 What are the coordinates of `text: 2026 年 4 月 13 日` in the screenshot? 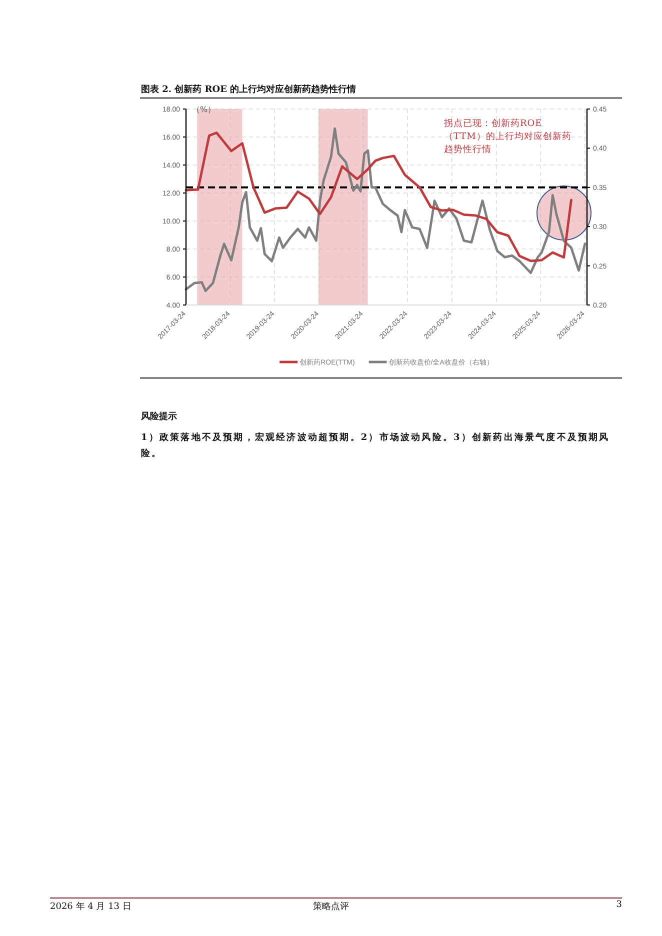 It's located at (91, 906).